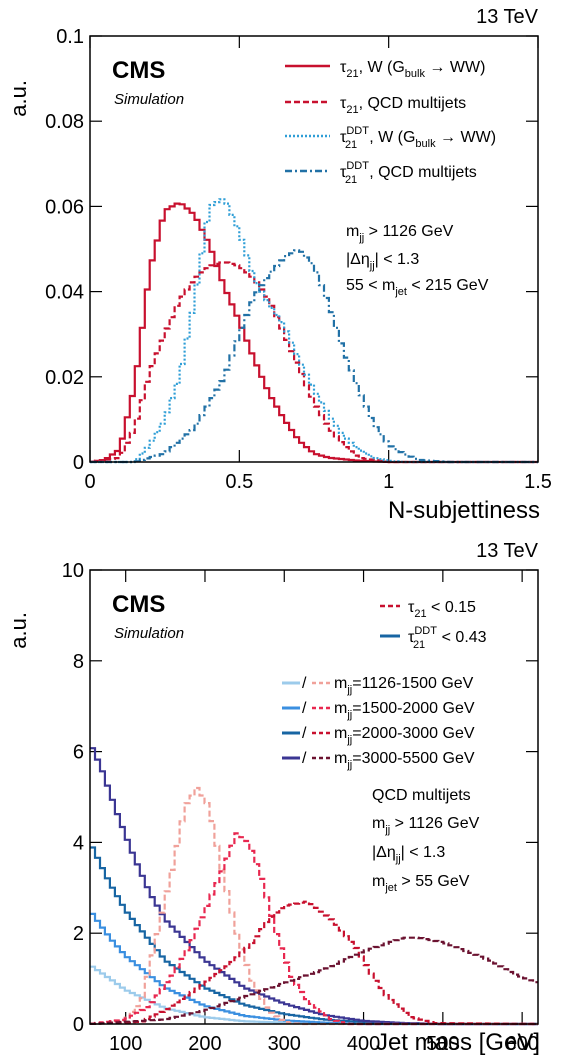 The height and width of the screenshot is (1058, 566). What do you see at coordinates (418, 138) in the screenshot?
I see `top-legend-label-3: τDDT 21, W (Gbulk → WW)` at bounding box center [418, 138].